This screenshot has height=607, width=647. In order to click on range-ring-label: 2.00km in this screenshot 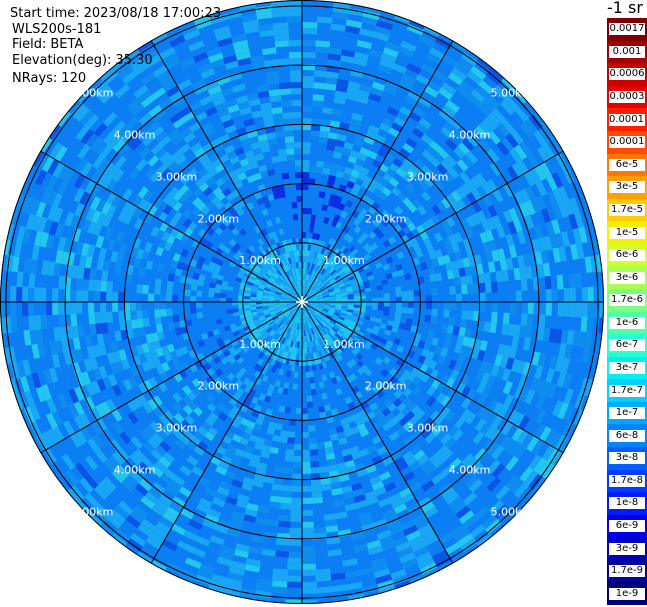, I will do `click(386, 386)`.